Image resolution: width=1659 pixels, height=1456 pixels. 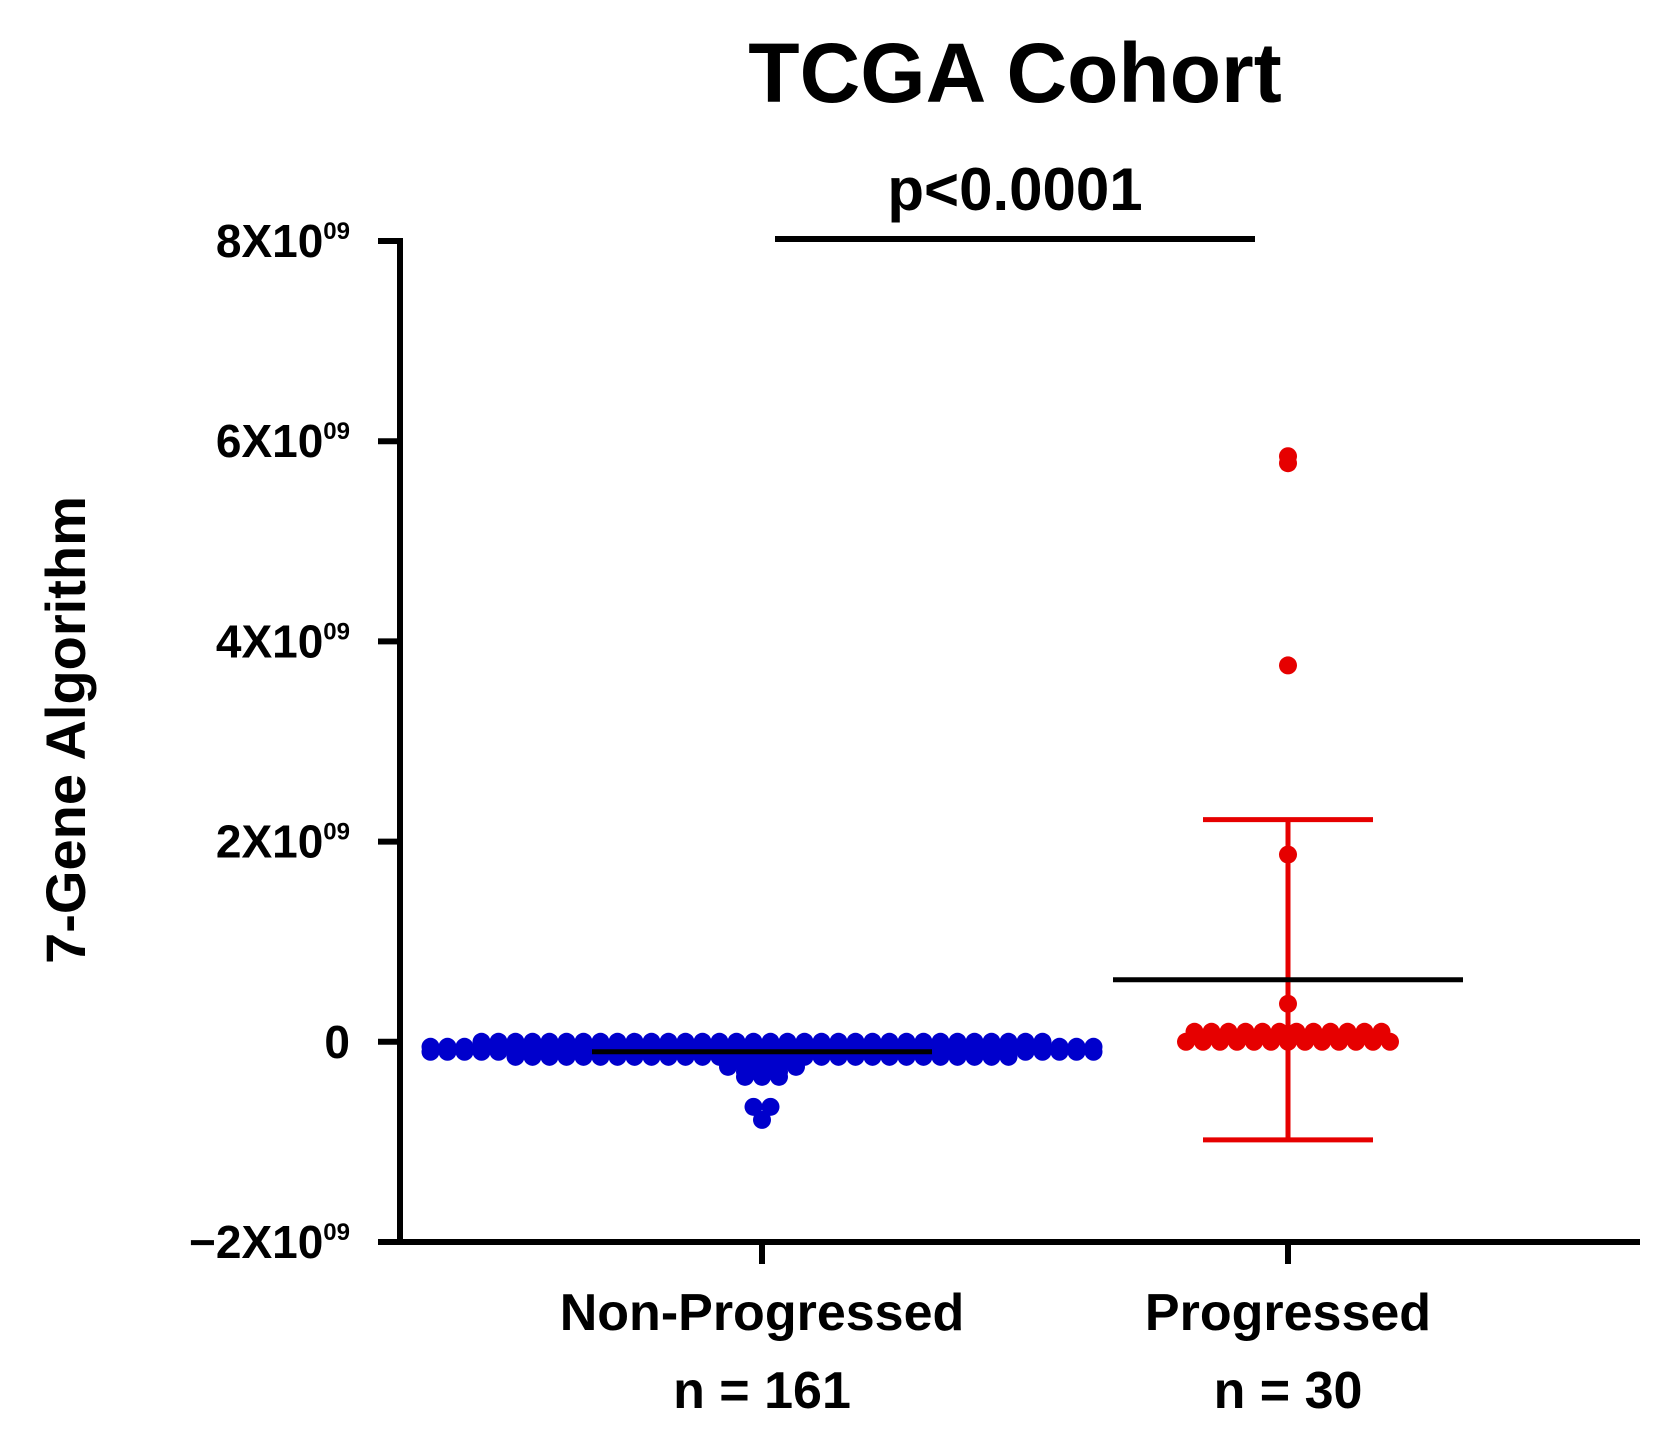 What do you see at coordinates (1288, 1391) in the screenshot?
I see `x-category-n-label: n = 30` at bounding box center [1288, 1391].